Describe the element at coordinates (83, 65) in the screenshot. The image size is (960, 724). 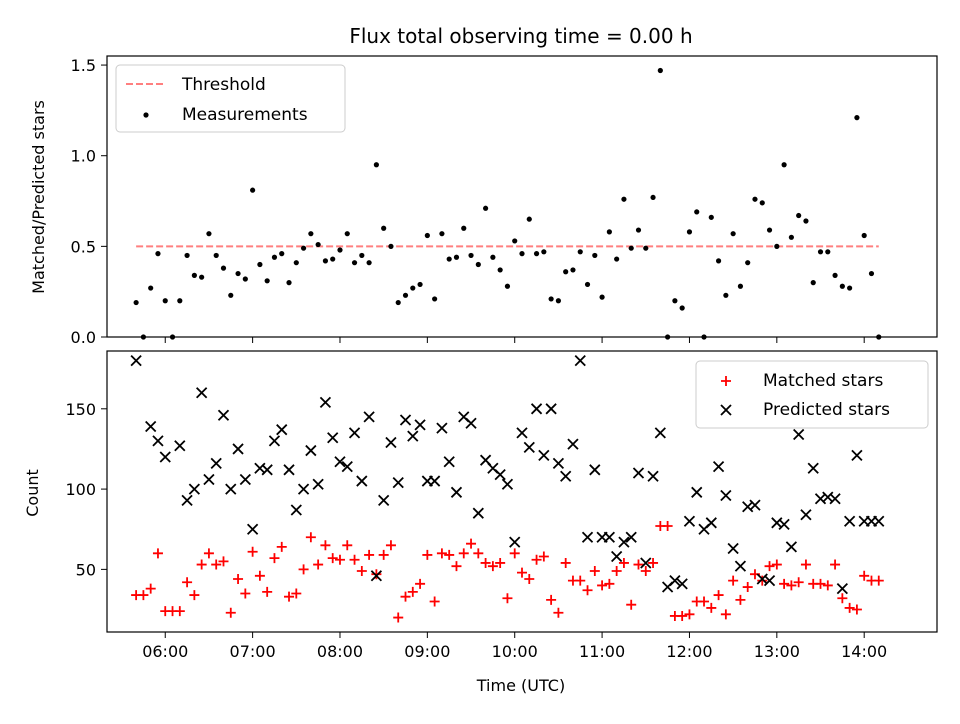
I see `top-y-tick-label: 1.5` at that location.